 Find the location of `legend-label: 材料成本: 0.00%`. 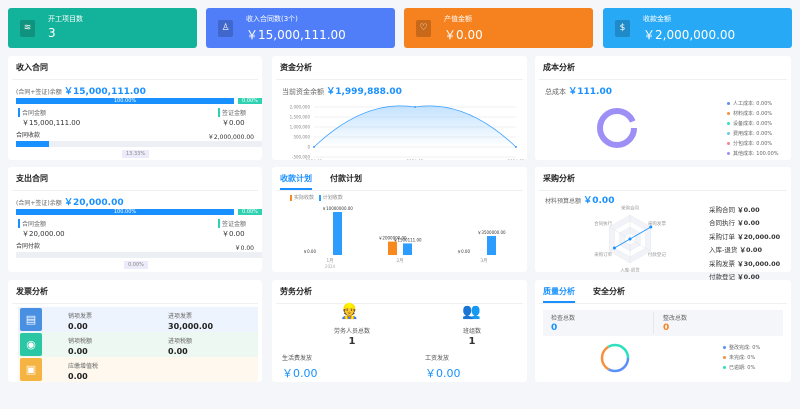

legend-label: 材料成本: 0.00% is located at coordinates (753, 114).